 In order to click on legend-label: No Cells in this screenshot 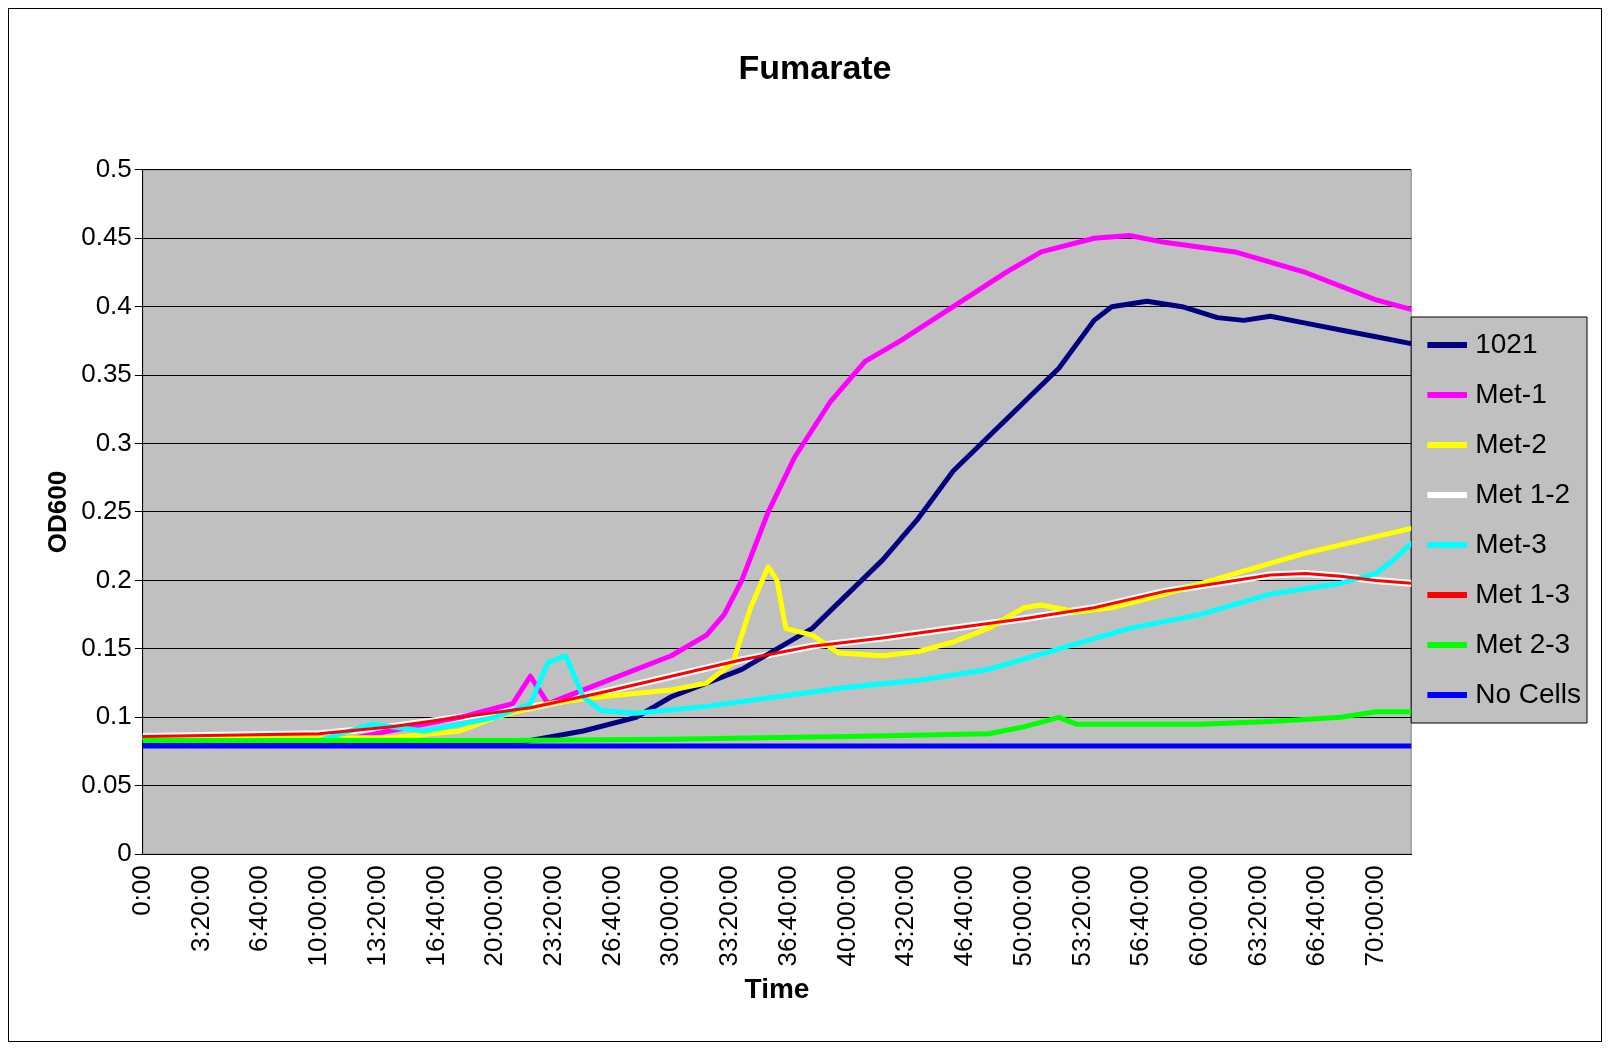, I will do `click(1528, 693)`.